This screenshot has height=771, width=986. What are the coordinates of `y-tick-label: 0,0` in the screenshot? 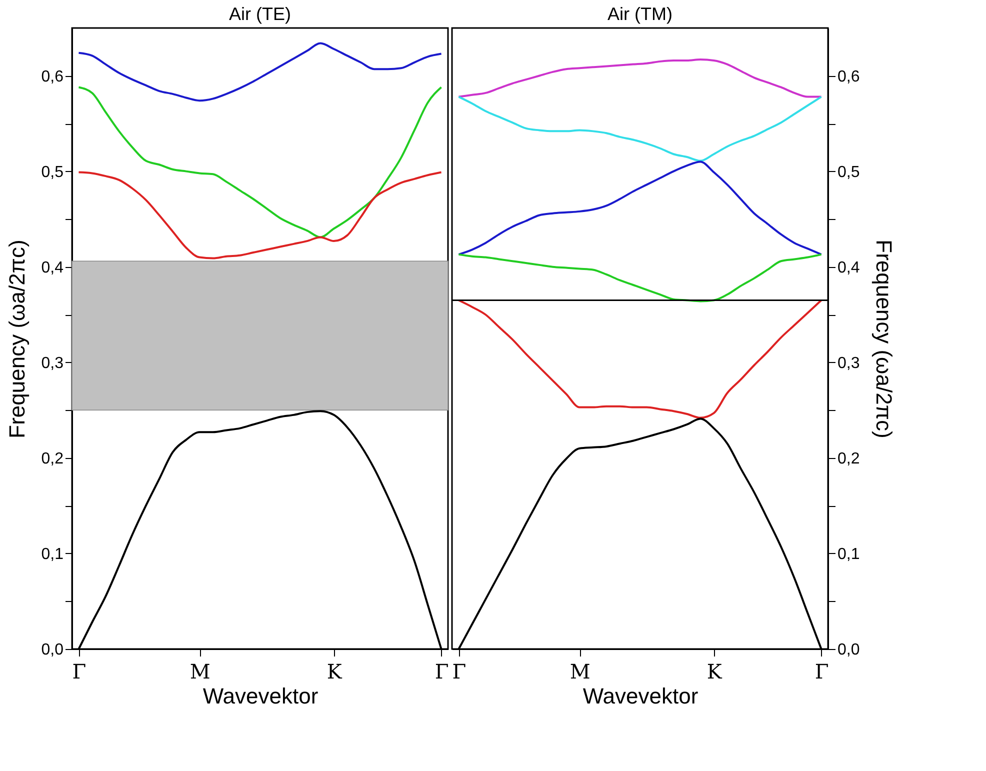 It's located at (52, 650).